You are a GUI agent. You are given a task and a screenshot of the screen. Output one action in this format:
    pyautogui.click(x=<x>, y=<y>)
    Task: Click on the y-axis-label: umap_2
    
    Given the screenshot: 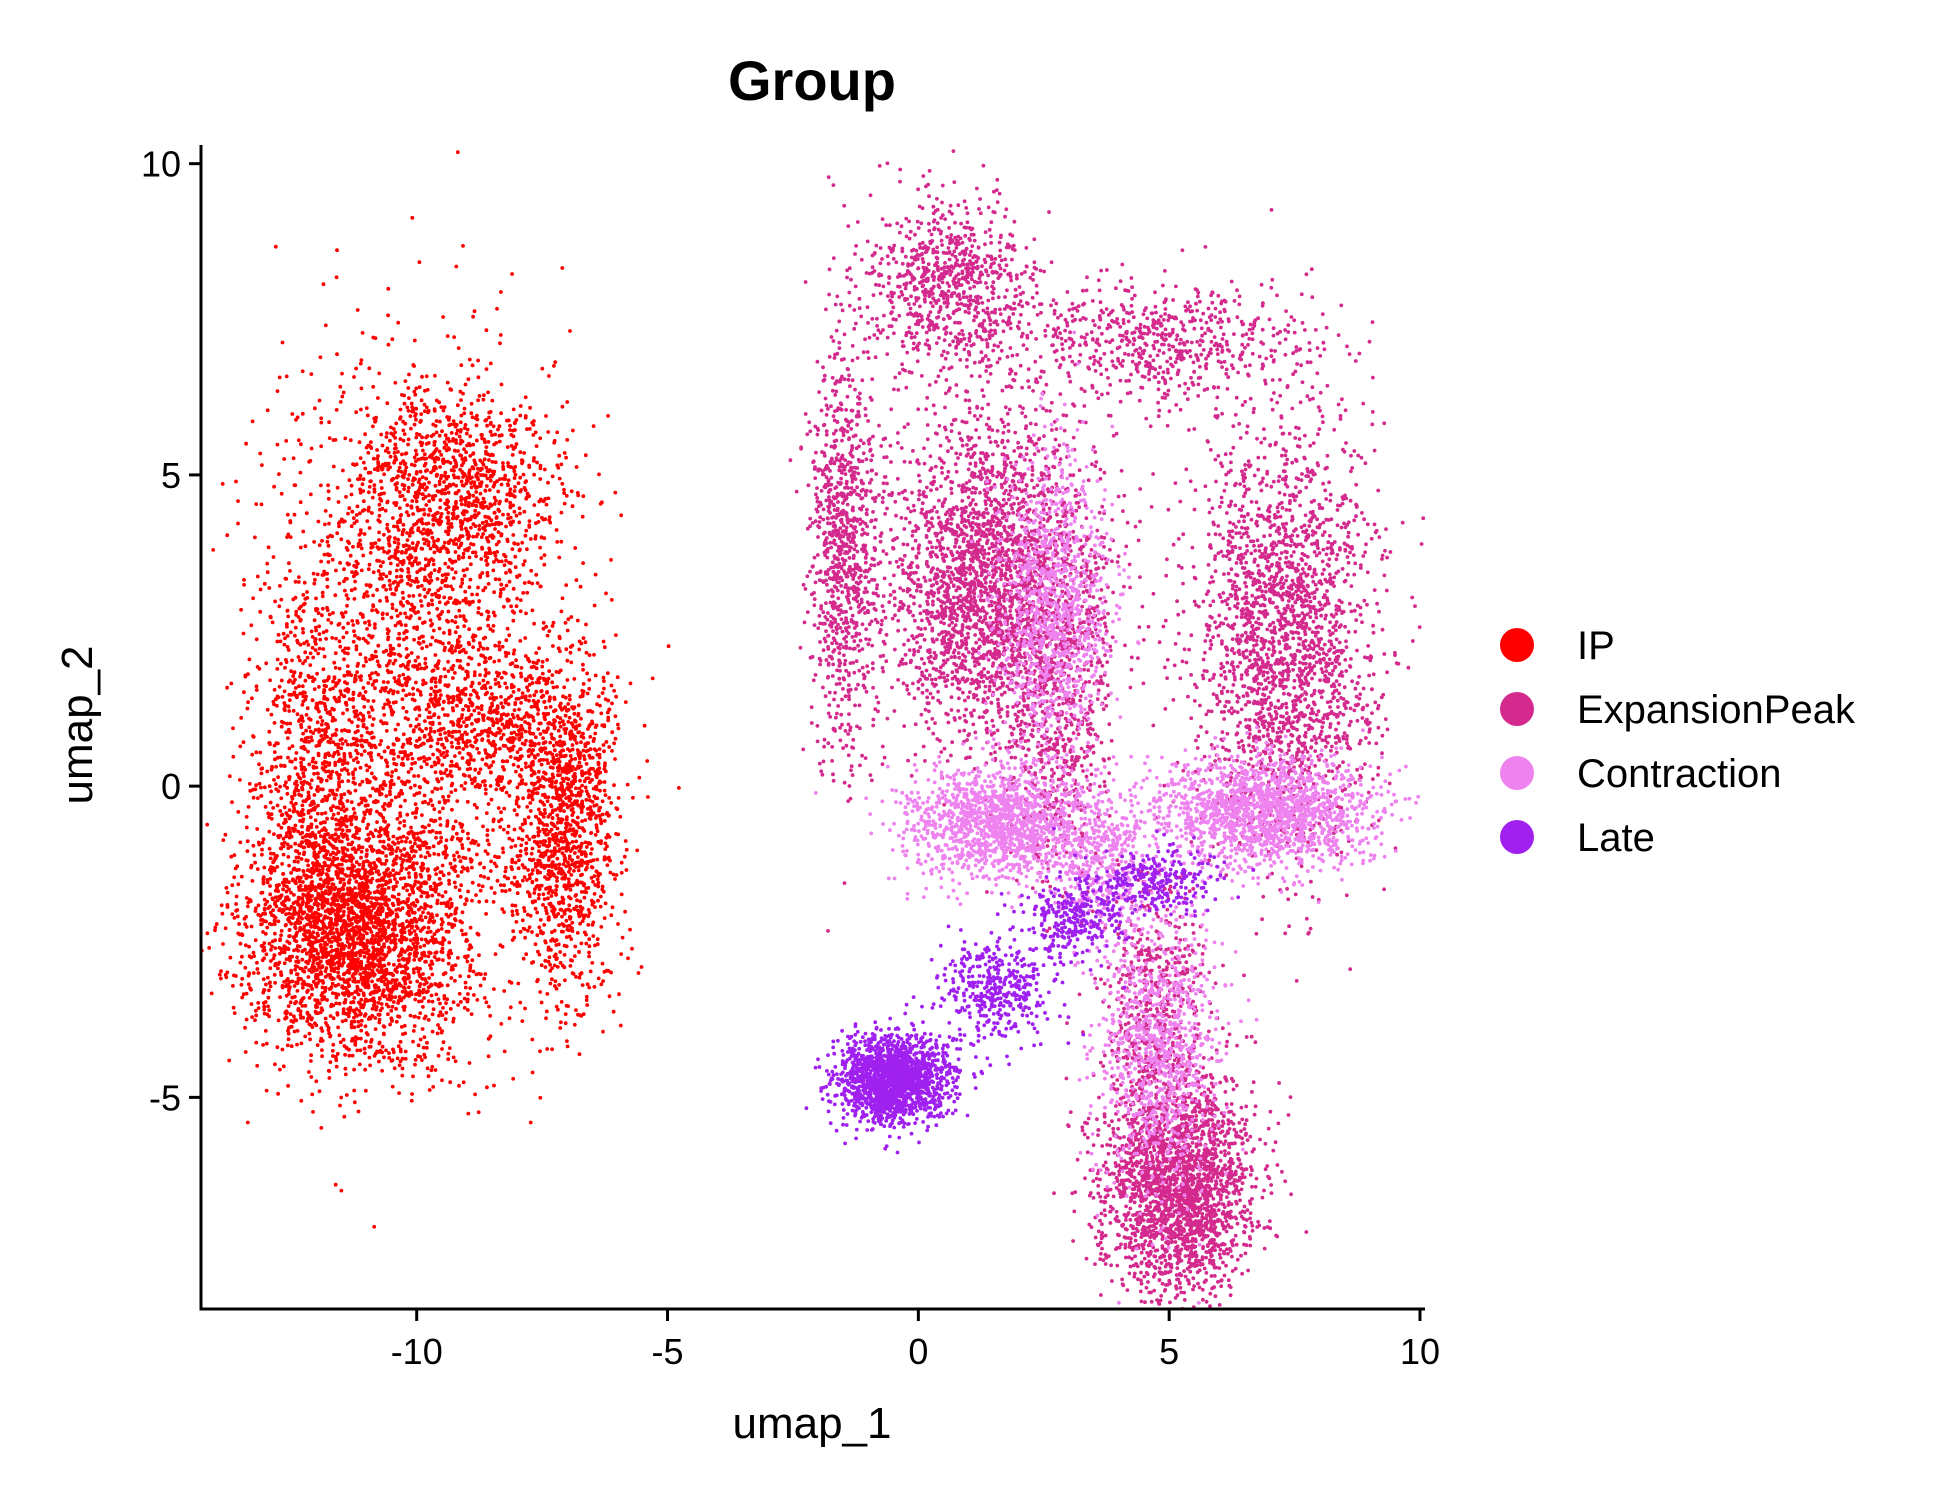 What is the action you would take?
    pyautogui.click(x=77, y=724)
    